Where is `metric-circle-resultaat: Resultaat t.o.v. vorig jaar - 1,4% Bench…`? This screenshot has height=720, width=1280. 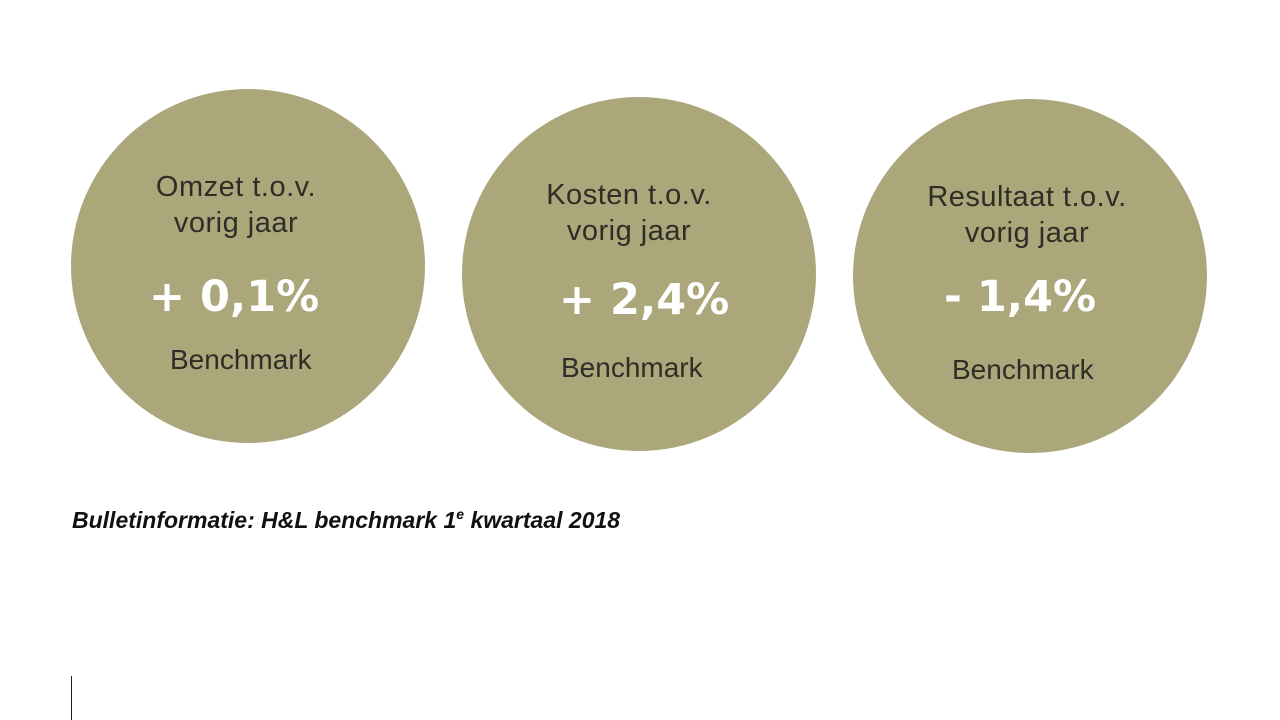 metric-circle-resultaat: Resultaat t.o.v. vorig jaar - 1,4% Bench… is located at coordinates (1030, 276).